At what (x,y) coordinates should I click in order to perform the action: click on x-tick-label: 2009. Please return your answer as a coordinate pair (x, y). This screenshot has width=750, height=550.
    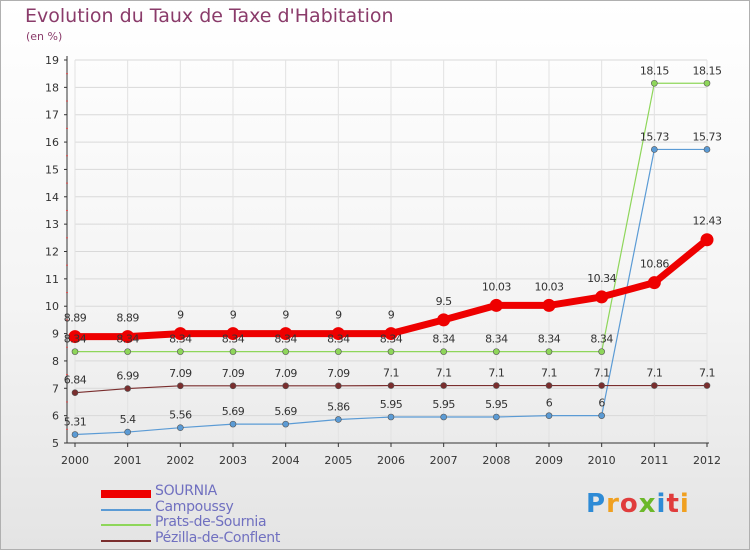
    Looking at the image, I should click on (549, 460).